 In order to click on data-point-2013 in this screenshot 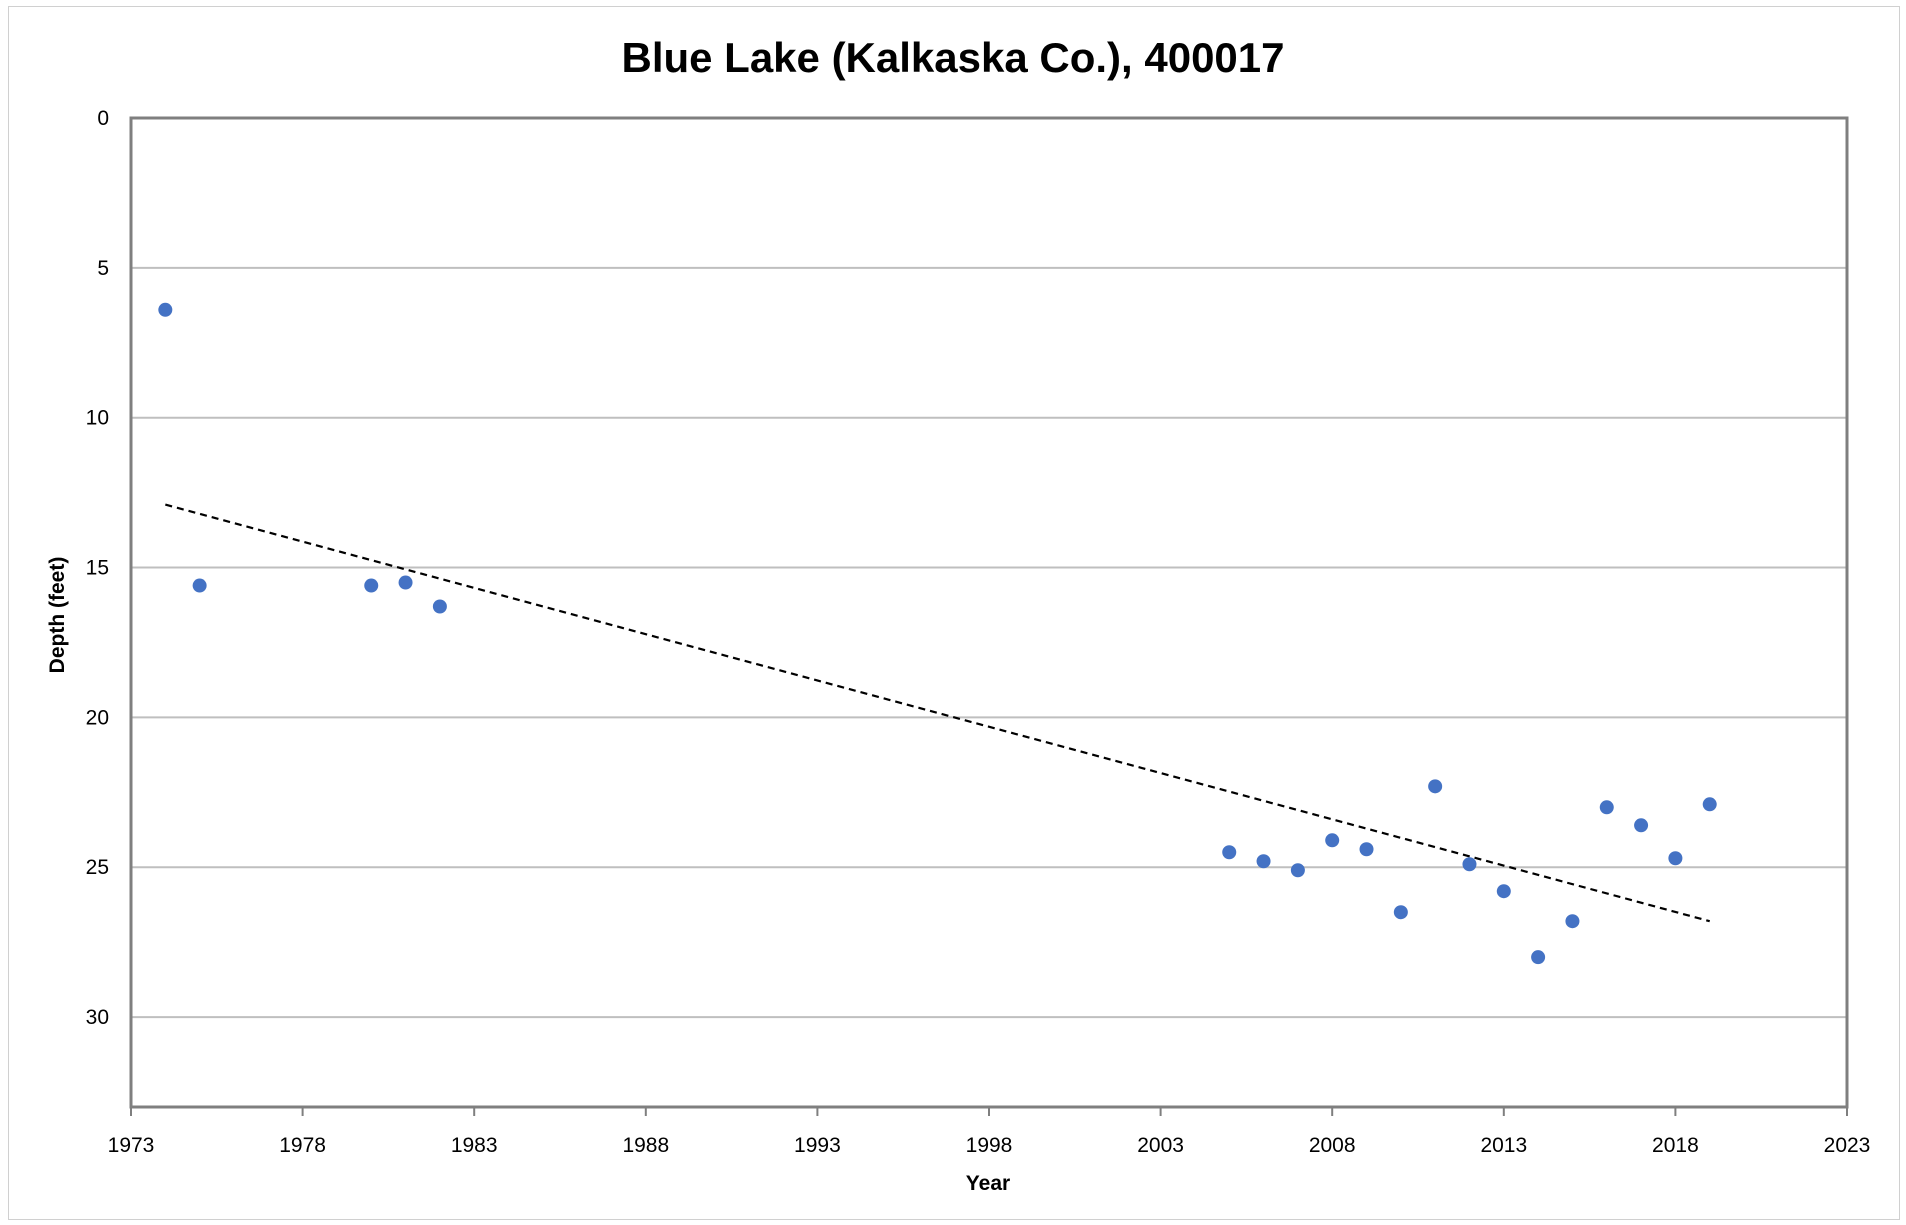, I will do `click(1503, 891)`.